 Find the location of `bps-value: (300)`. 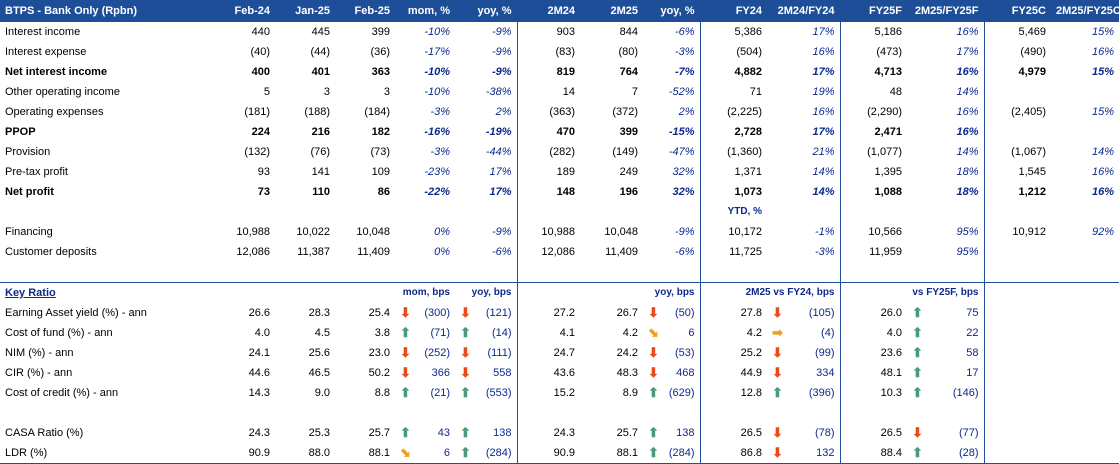

bps-value: (300) is located at coordinates (437, 313).